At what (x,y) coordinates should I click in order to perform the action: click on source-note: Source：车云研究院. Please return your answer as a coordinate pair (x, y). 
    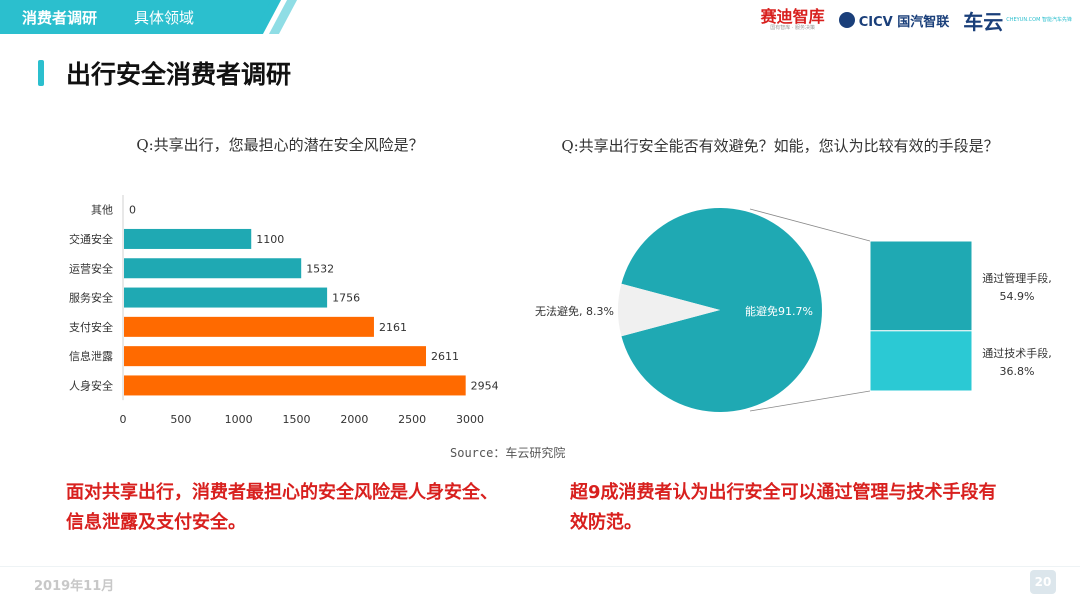
    Looking at the image, I should click on (508, 453).